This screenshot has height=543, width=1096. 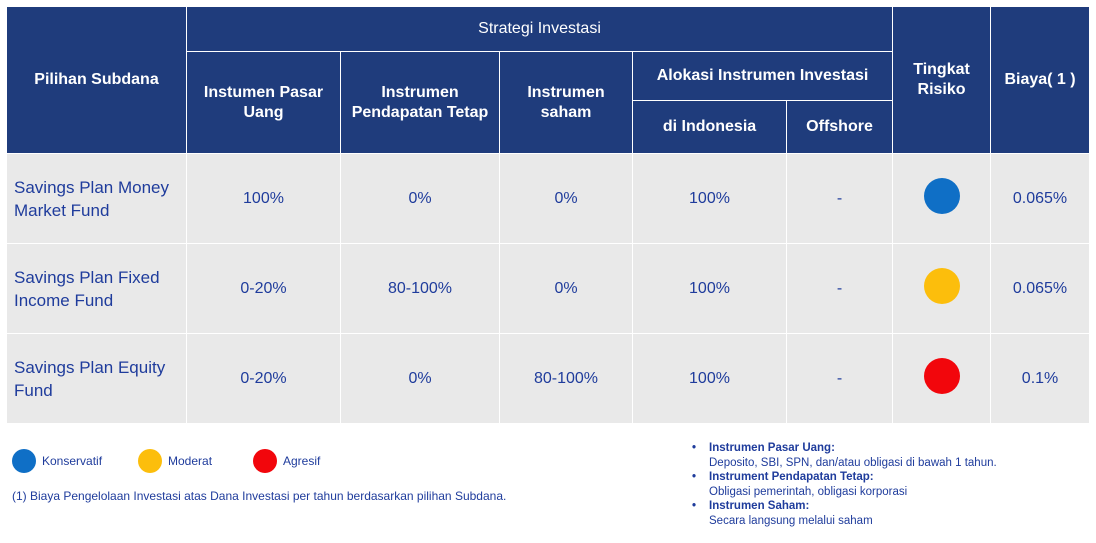 What do you see at coordinates (1040, 378) in the screenshot?
I see `cost-value: 0.1%` at bounding box center [1040, 378].